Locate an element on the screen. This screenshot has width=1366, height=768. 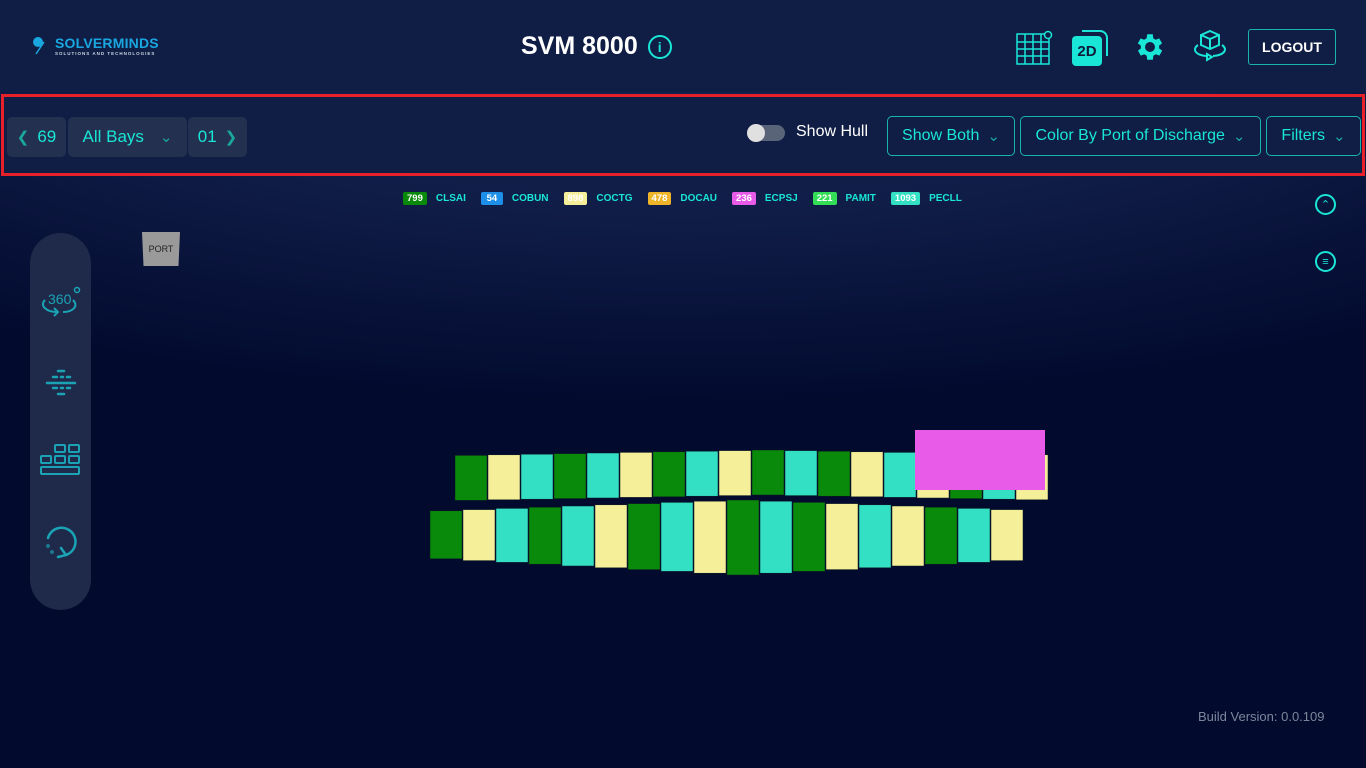
legend-count: 236 is located at coordinates (744, 198).